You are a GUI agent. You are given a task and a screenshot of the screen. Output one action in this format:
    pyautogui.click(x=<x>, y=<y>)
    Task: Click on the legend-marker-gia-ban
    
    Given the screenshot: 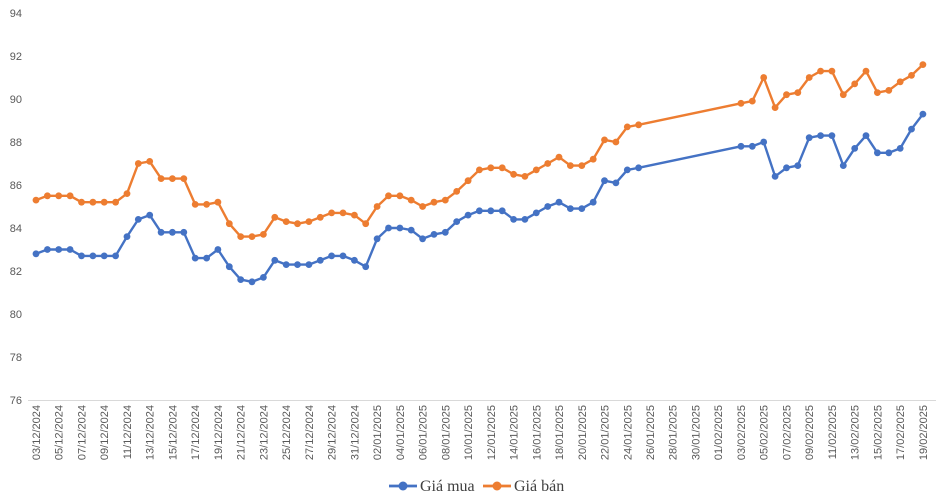 What is the action you would take?
    pyautogui.click(x=497, y=486)
    